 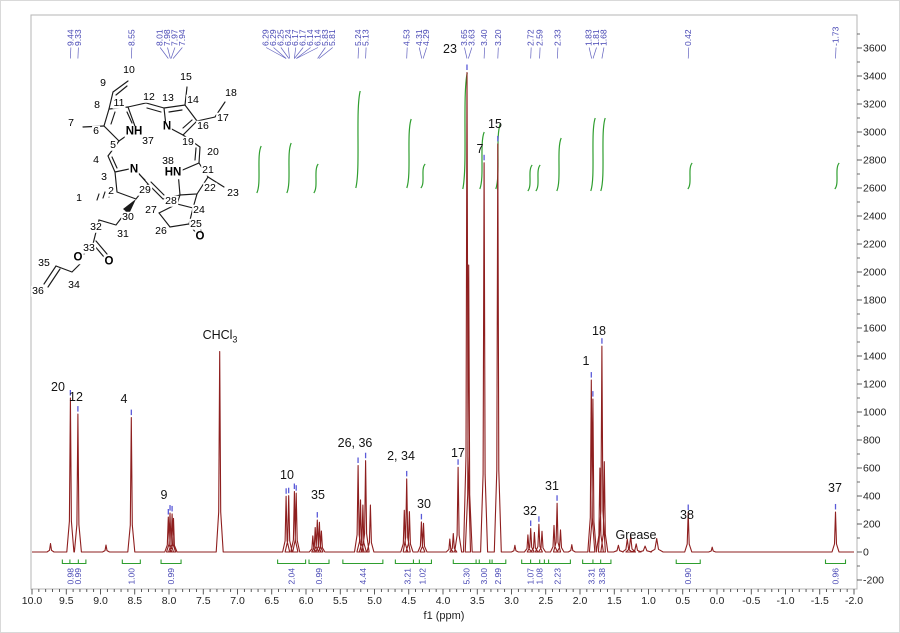 What do you see at coordinates (128, 216) in the screenshot?
I see `atom-number-label: 30` at bounding box center [128, 216].